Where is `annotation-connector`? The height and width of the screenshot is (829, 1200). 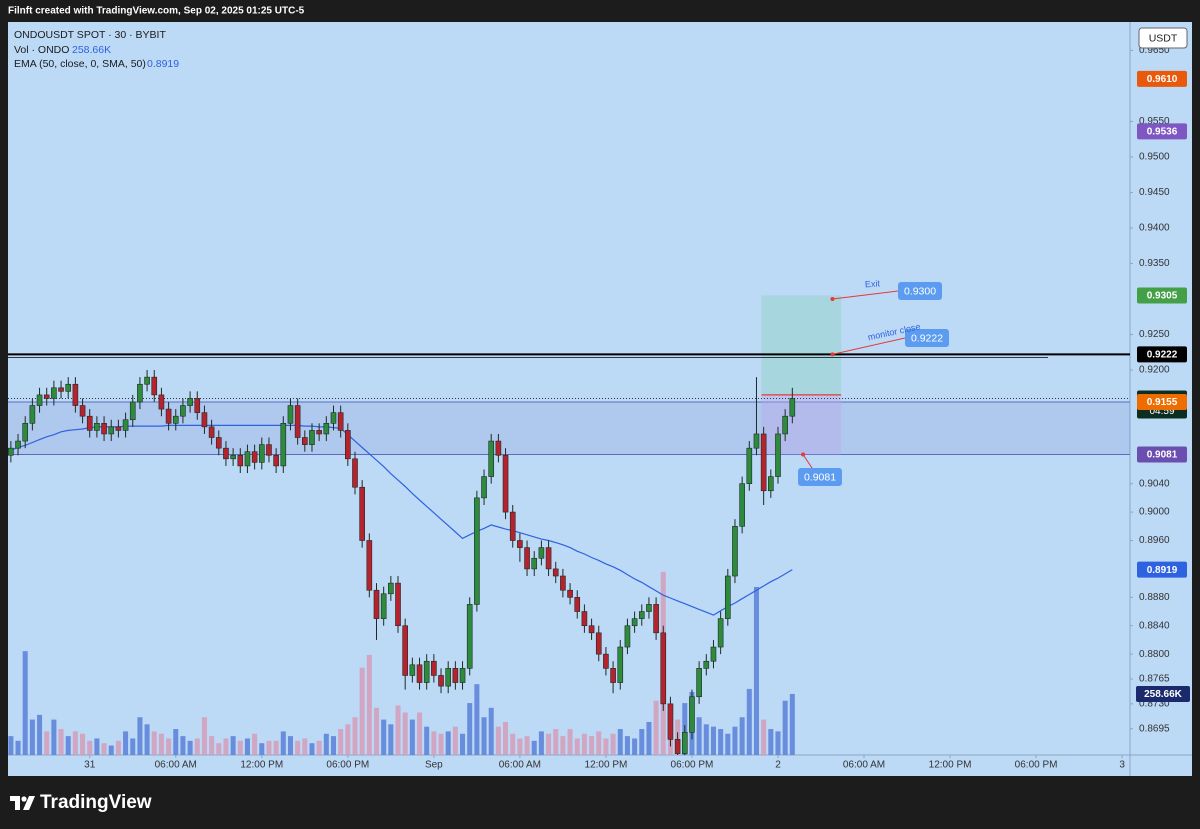
annotation-connector is located at coordinates (869, 346).